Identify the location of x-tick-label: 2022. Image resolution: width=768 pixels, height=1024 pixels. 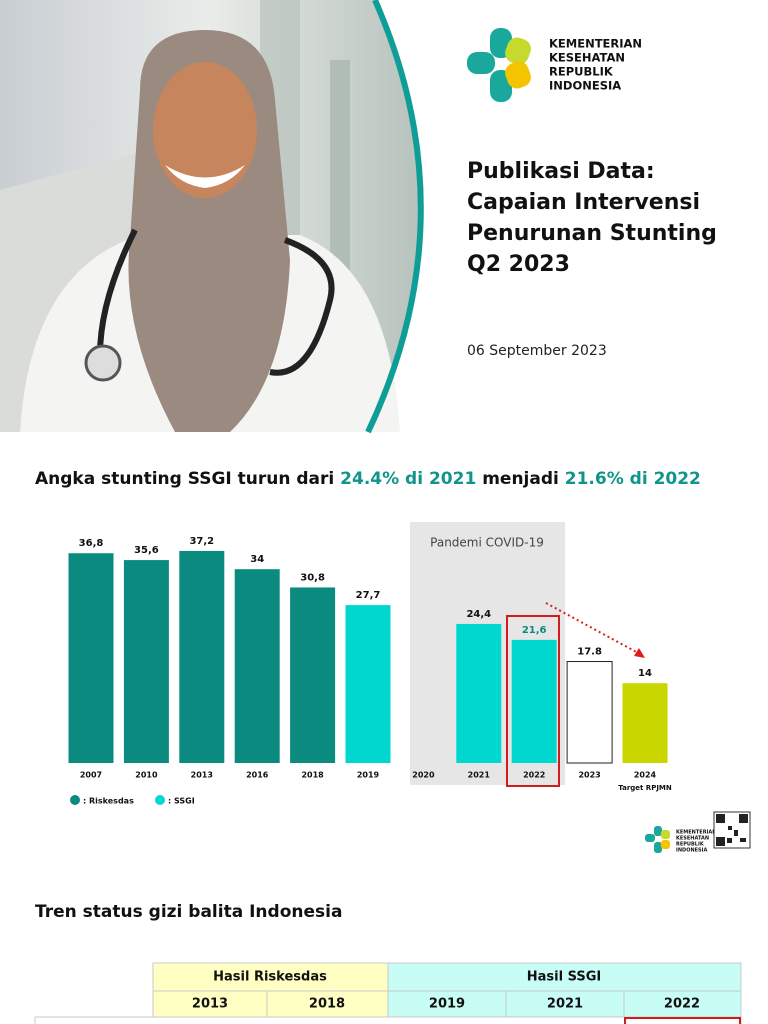
(534, 775).